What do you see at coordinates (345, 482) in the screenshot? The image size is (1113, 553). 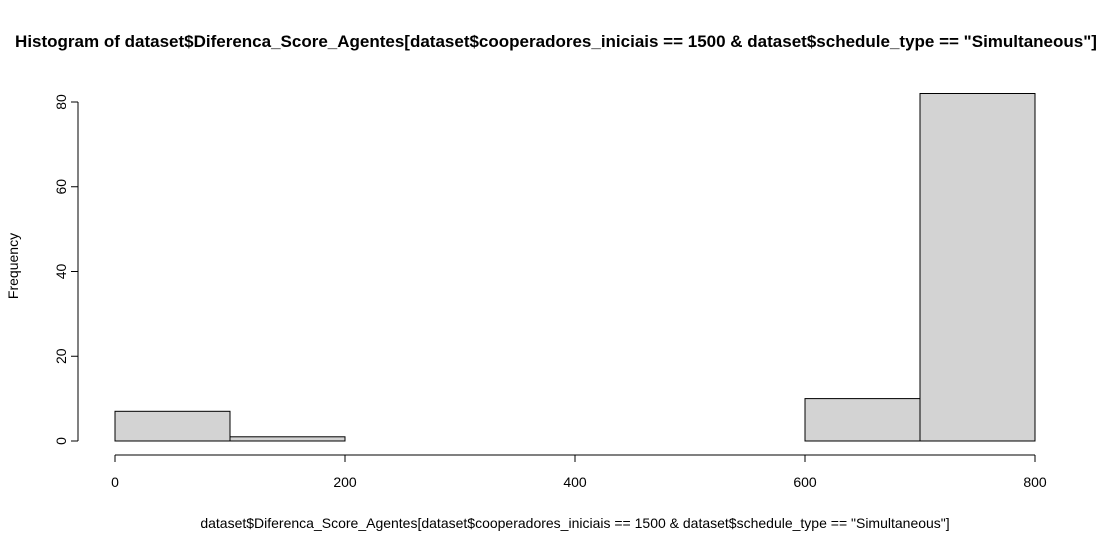 I see `x-tick-label: 200` at bounding box center [345, 482].